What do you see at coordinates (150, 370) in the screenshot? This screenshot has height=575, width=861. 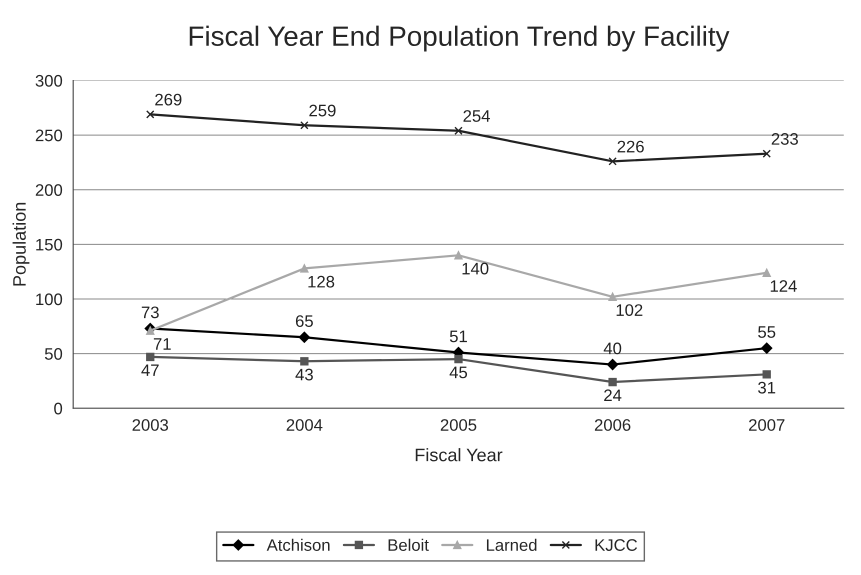 I see `data-label: 47` at bounding box center [150, 370].